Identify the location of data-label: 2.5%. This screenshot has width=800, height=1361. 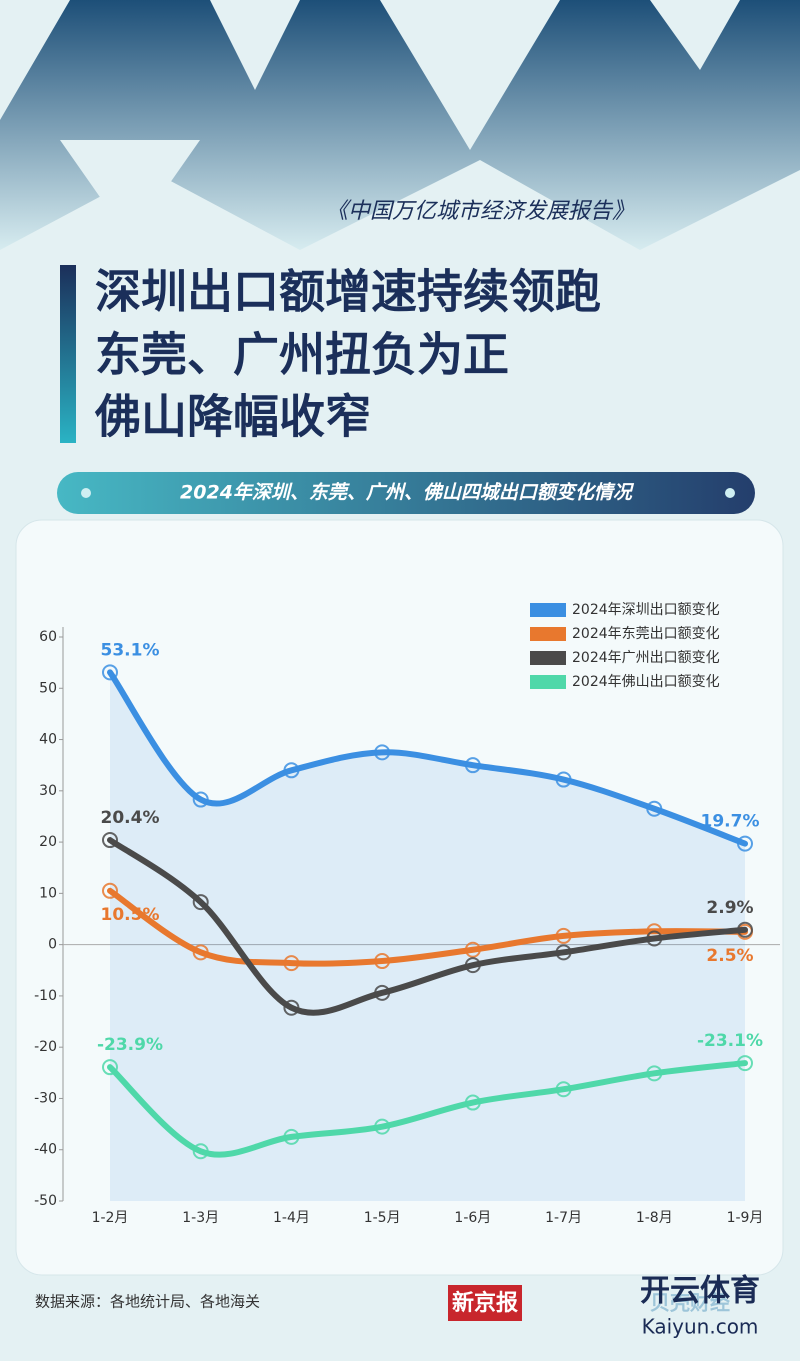
(729, 956).